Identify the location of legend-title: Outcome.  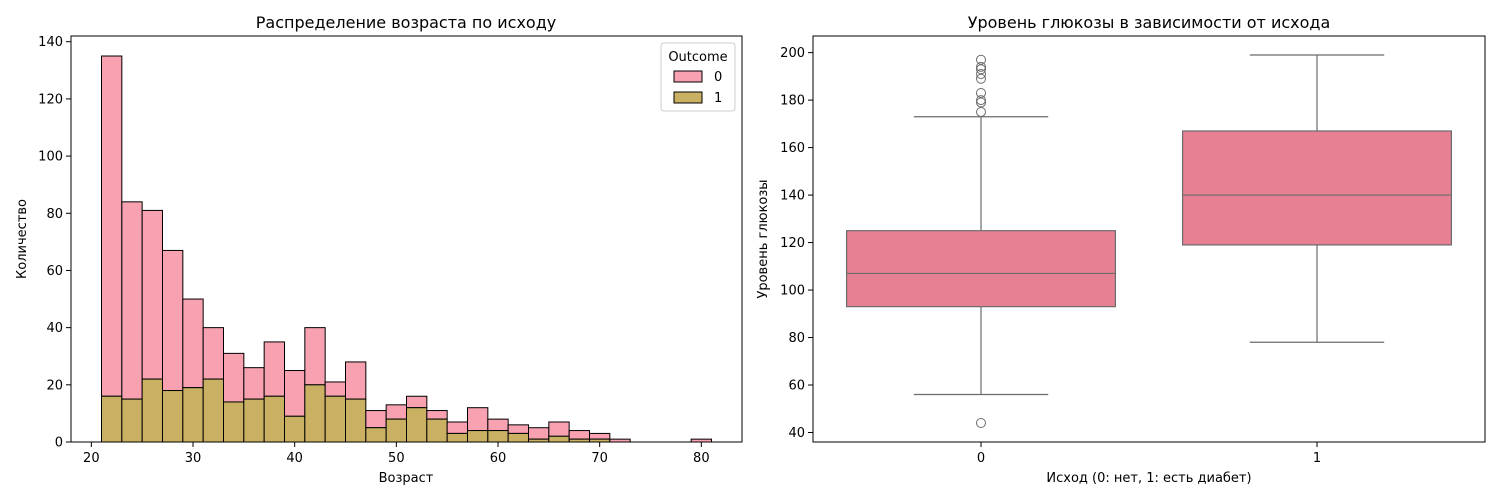
(697, 57).